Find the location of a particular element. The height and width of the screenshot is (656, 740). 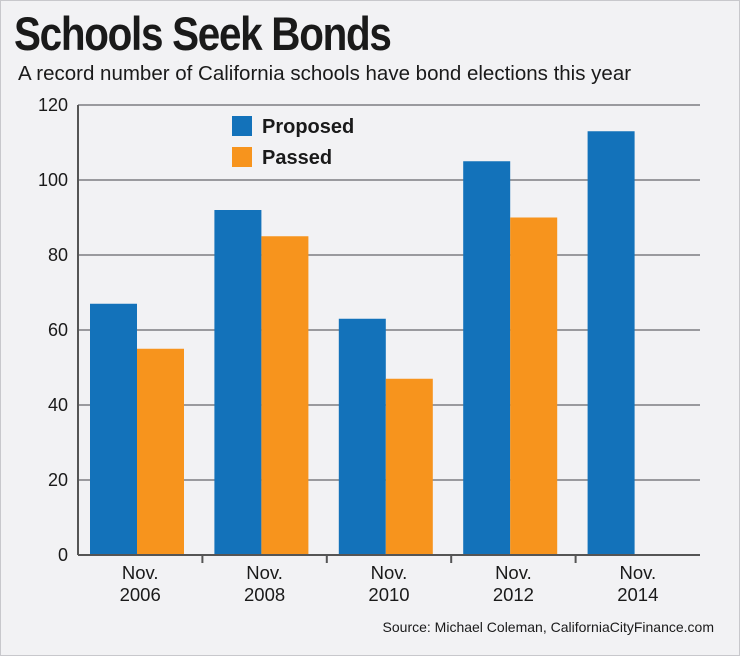

bar-proposed-2006 is located at coordinates (113, 429).